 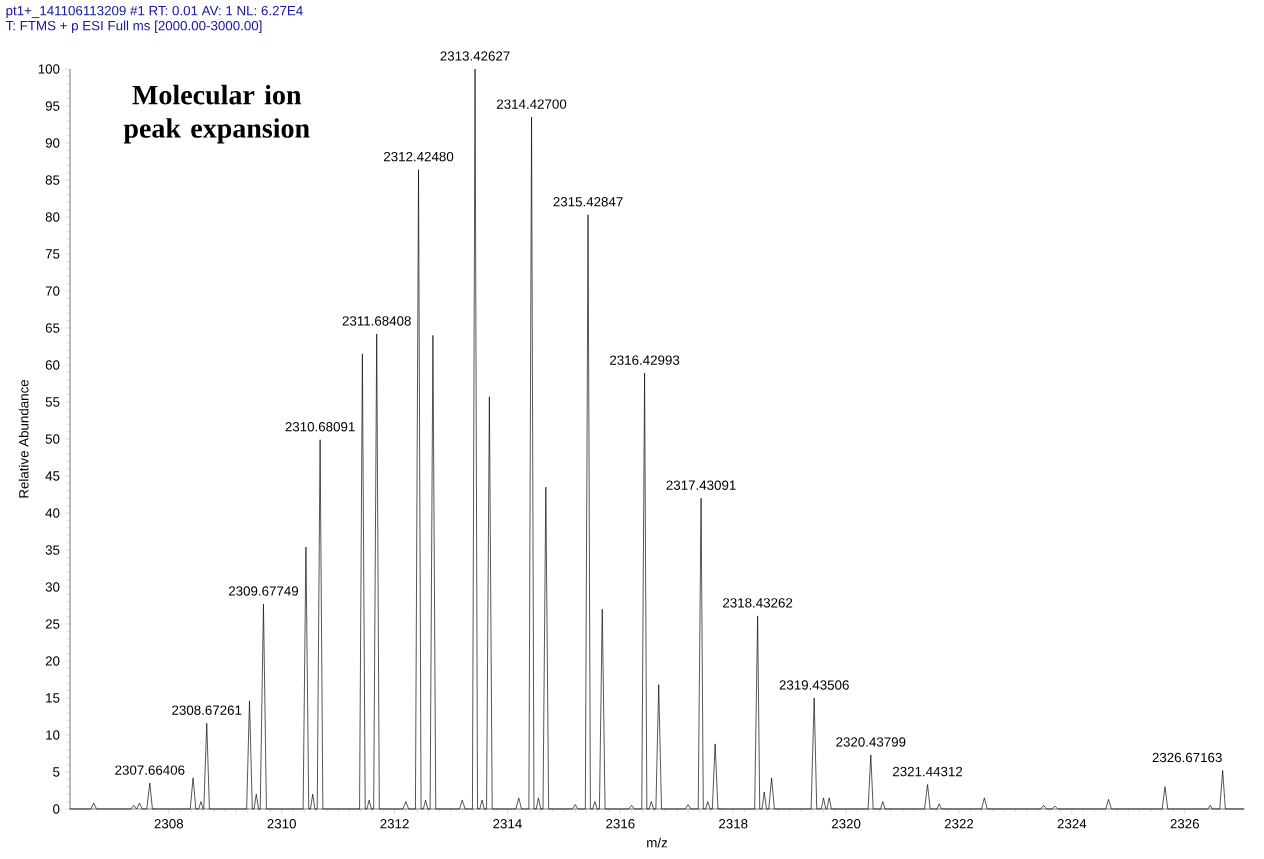 I want to click on y-tick-label: 60, so click(x=52, y=365).